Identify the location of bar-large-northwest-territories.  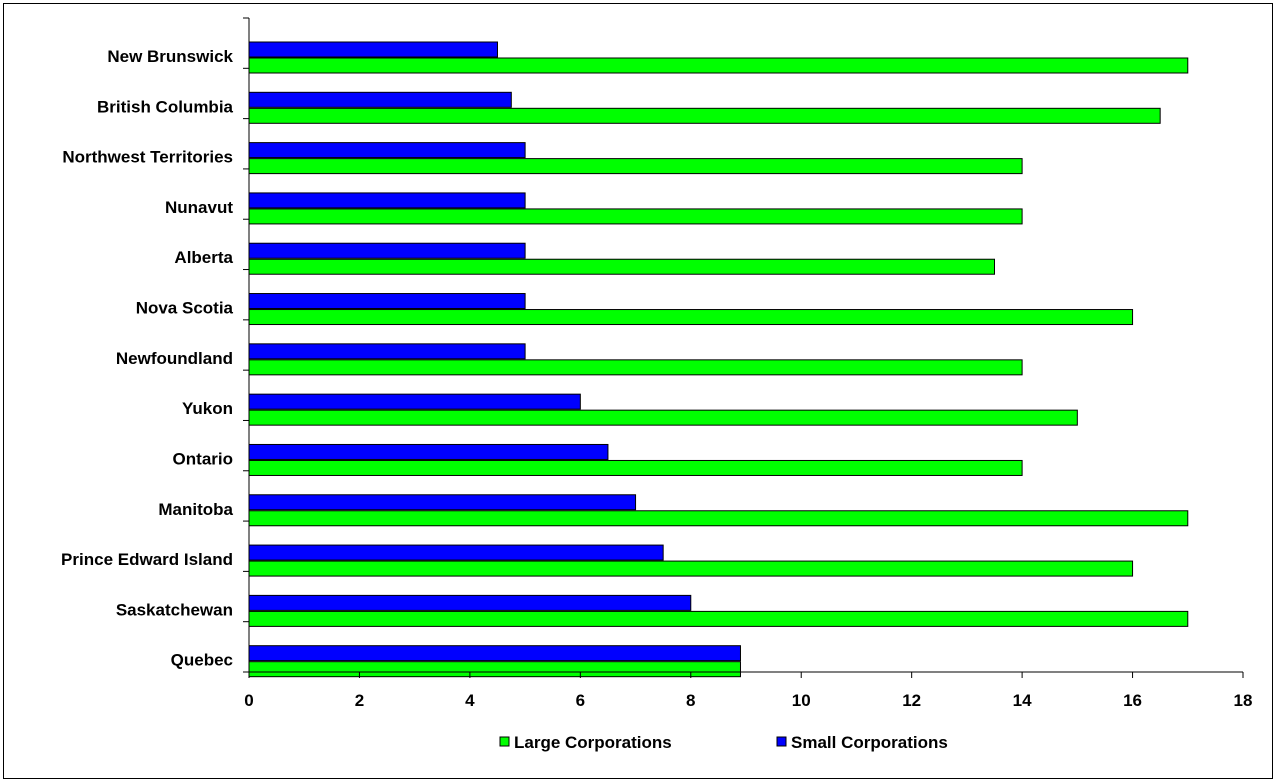
(635, 166).